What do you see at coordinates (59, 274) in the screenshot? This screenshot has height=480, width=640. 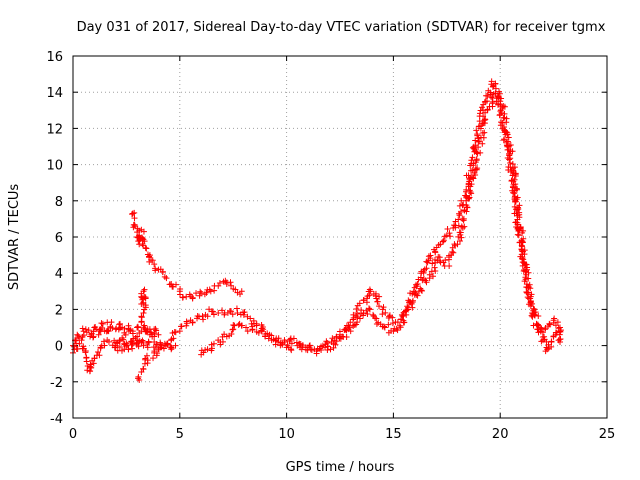 I see `y-tick-label: 4` at bounding box center [59, 274].